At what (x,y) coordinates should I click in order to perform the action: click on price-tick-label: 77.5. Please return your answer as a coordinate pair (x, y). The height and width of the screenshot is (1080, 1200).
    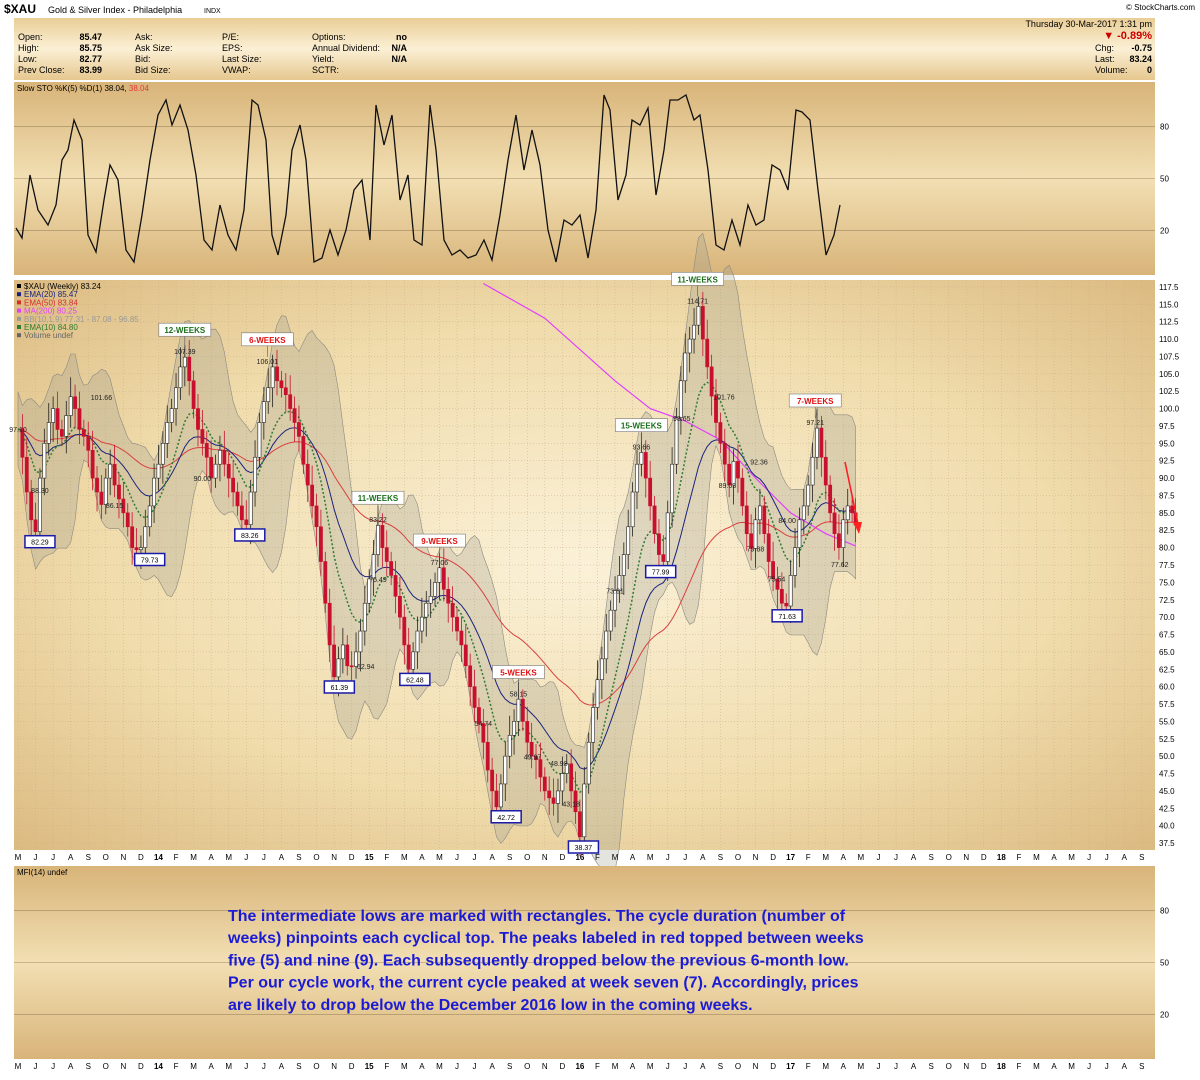
    Looking at the image, I should click on (1167, 565).